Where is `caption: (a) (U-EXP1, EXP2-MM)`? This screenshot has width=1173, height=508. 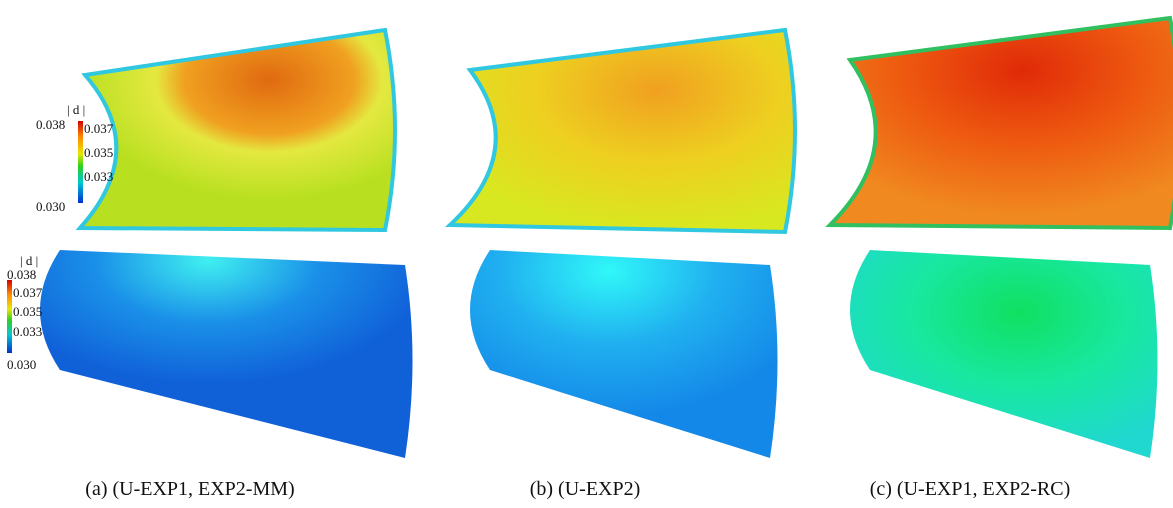
caption: (a) (U-EXP1, EXP2-MM) is located at coordinates (189, 489).